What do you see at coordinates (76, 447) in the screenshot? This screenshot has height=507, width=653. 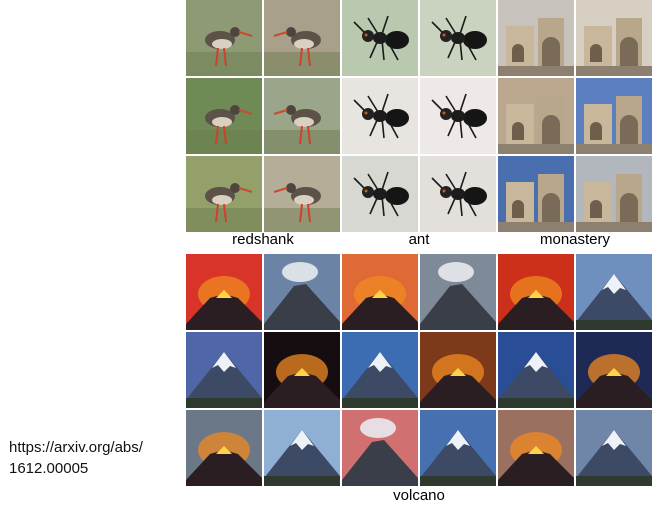 I see `citation-line-1: https://arxiv.org/abs/` at bounding box center [76, 447].